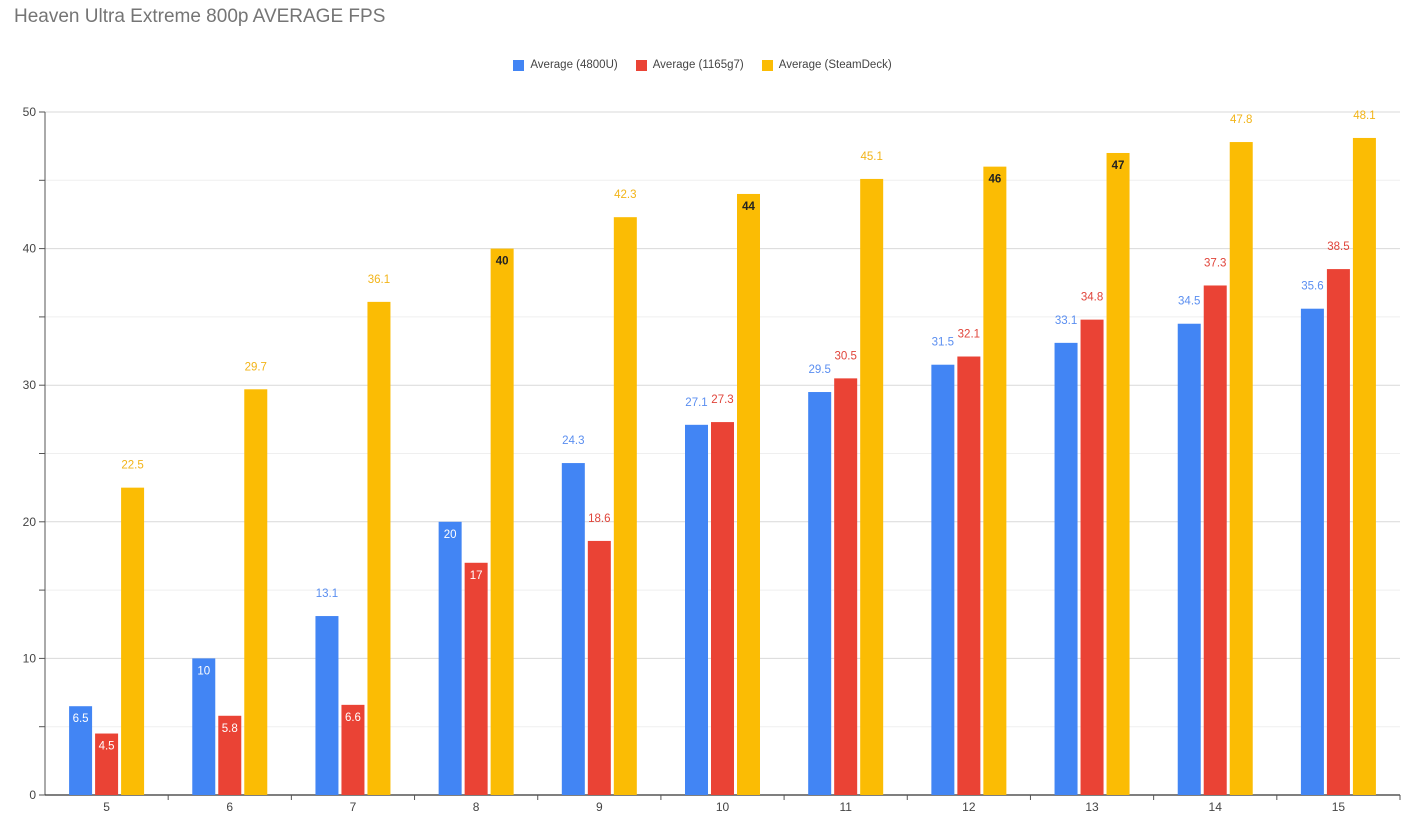 The height and width of the screenshot is (813, 1405). I want to click on data-label-2-12: 46, so click(994, 180).